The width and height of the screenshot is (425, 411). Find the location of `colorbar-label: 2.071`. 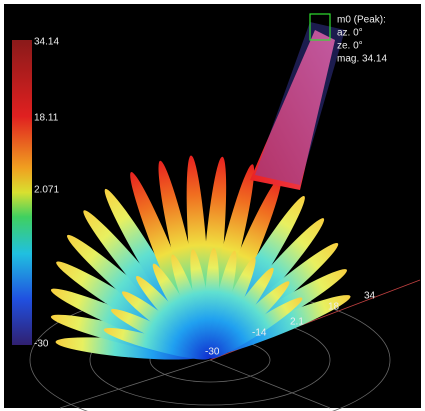

colorbar-label: 2.071 is located at coordinates (46, 190).